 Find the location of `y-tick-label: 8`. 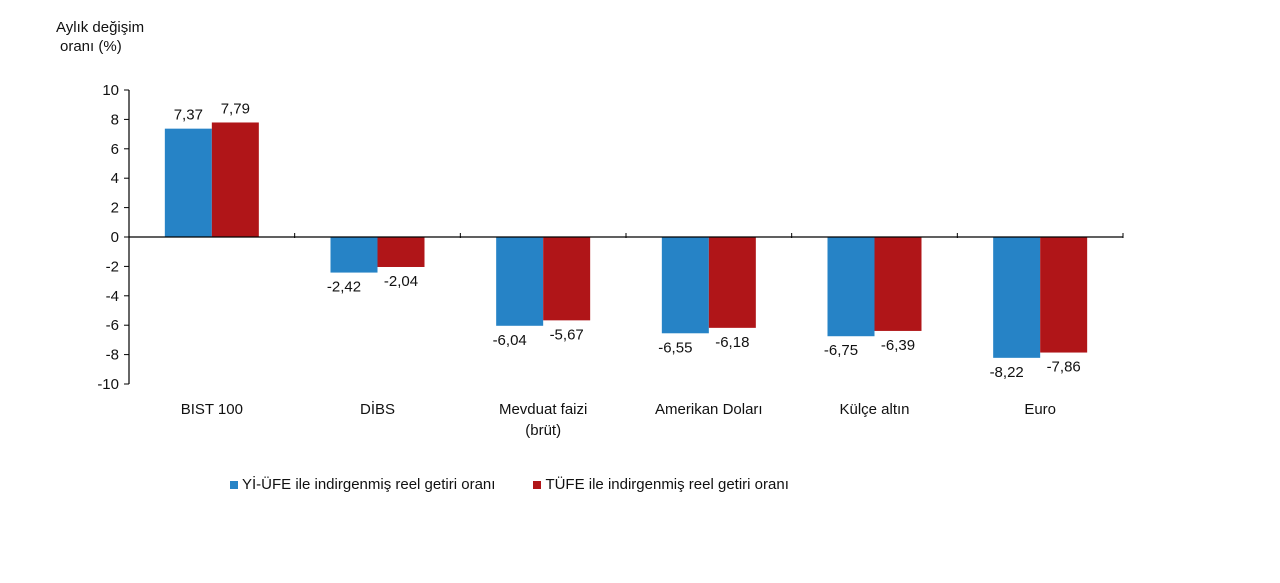

y-tick-label: 8 is located at coordinates (115, 119).